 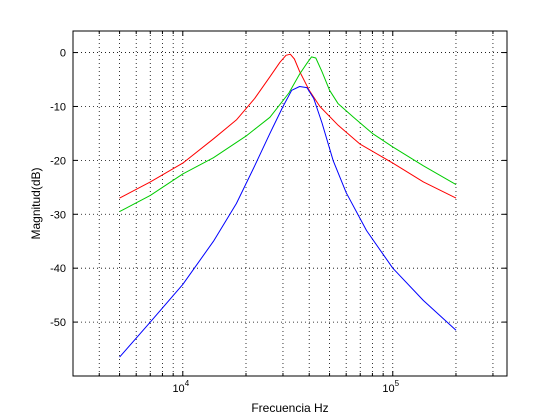 I want to click on y-tick-label: -10, so click(x=58, y=107).